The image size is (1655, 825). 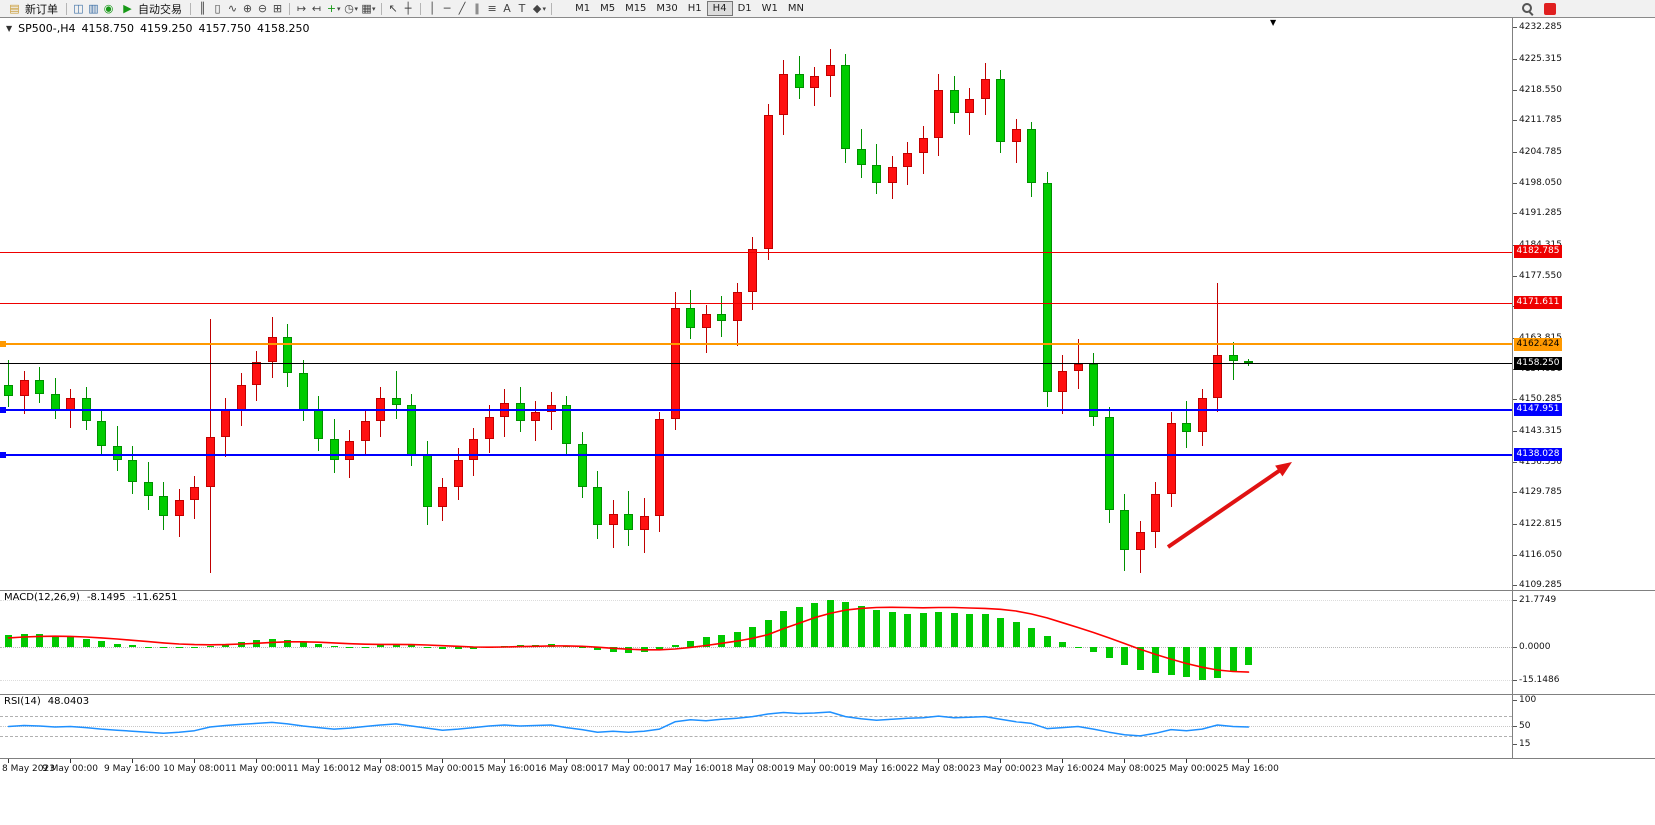 What do you see at coordinates (1538, 455) in the screenshot?
I see `price-line-label: 4138.028` at bounding box center [1538, 455].